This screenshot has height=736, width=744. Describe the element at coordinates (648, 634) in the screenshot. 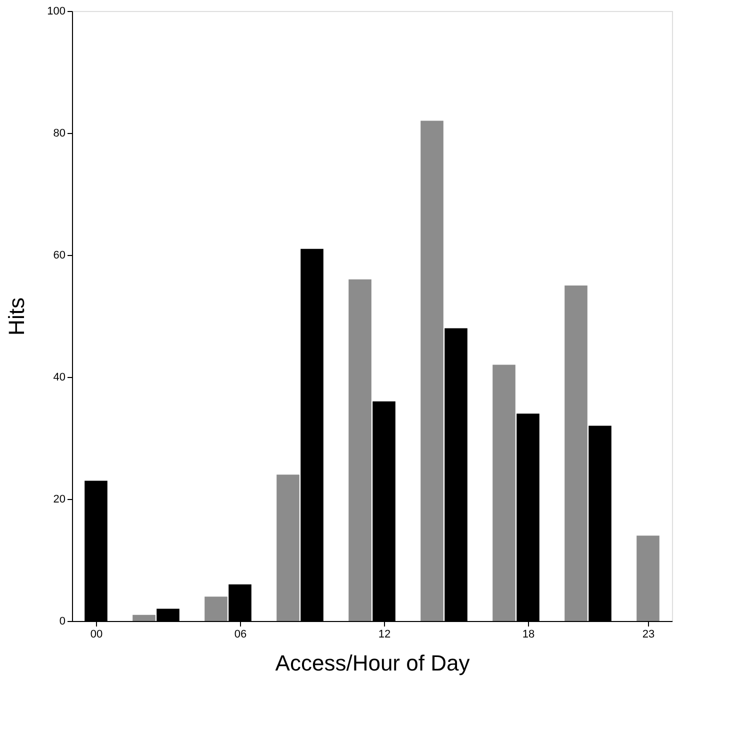

I see `x-tick-label: 23` at that location.